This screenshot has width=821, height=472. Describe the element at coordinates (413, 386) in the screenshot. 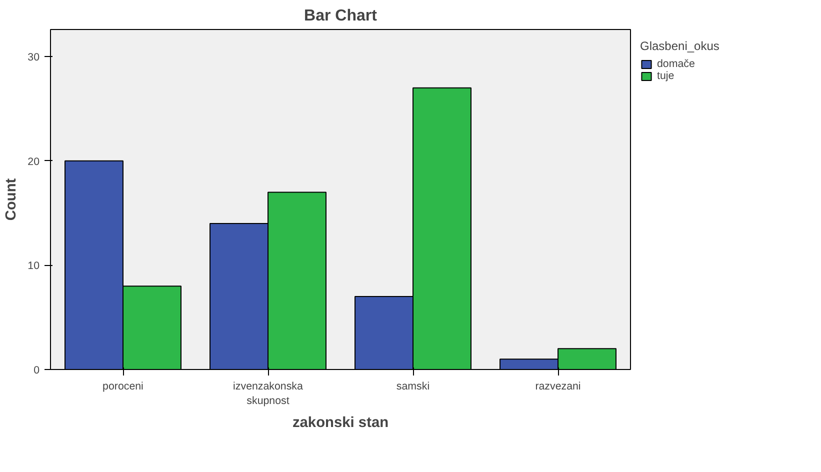

I see `x-tick-label: samski` at that location.